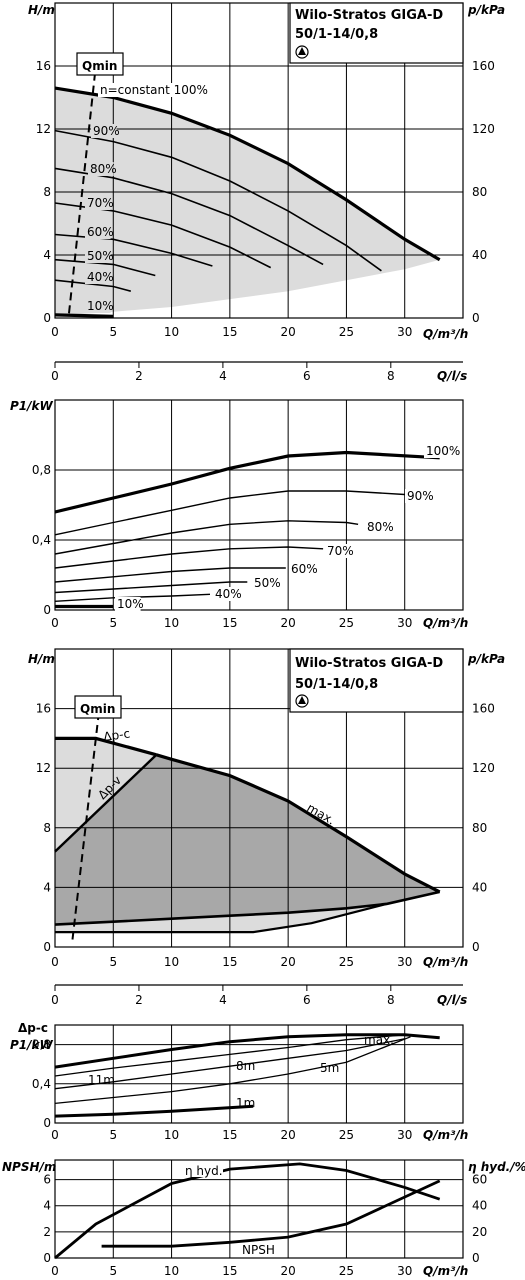 The width and height of the screenshot is (525, 1280). I want to click on power-curve-label: 50%, so click(267, 583).